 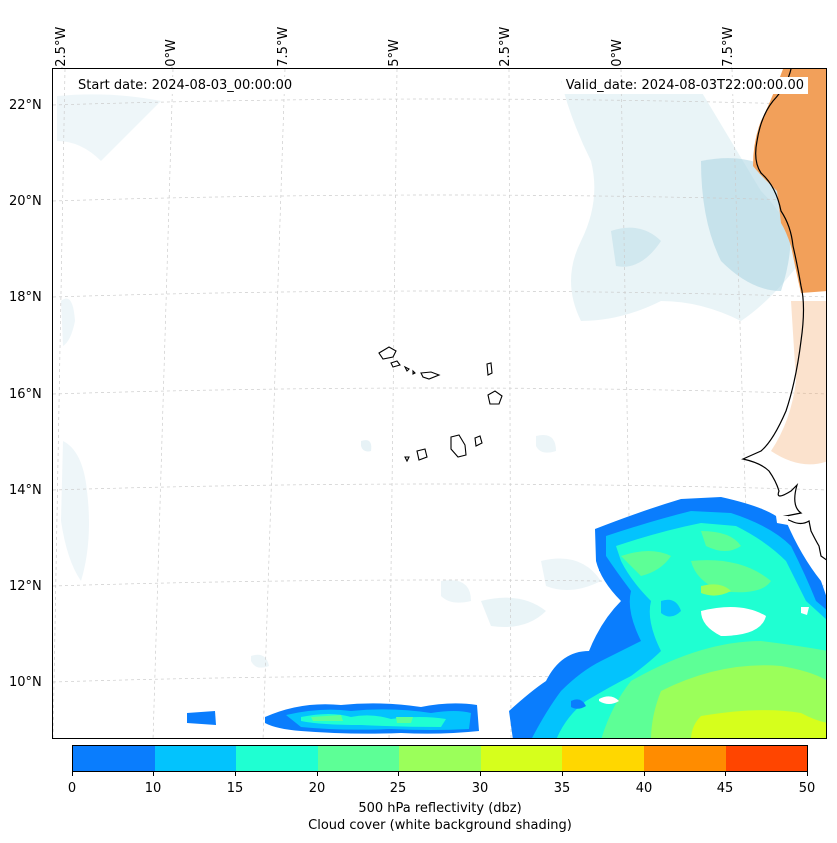 I want to click on lat-label-12n: 12°N, so click(x=25, y=586).